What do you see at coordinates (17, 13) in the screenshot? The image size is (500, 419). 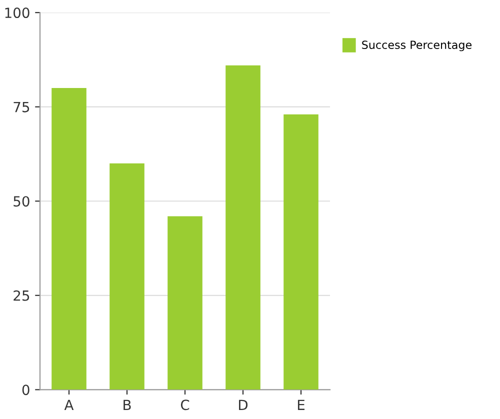 I see `y-tick-label: 100` at bounding box center [17, 13].